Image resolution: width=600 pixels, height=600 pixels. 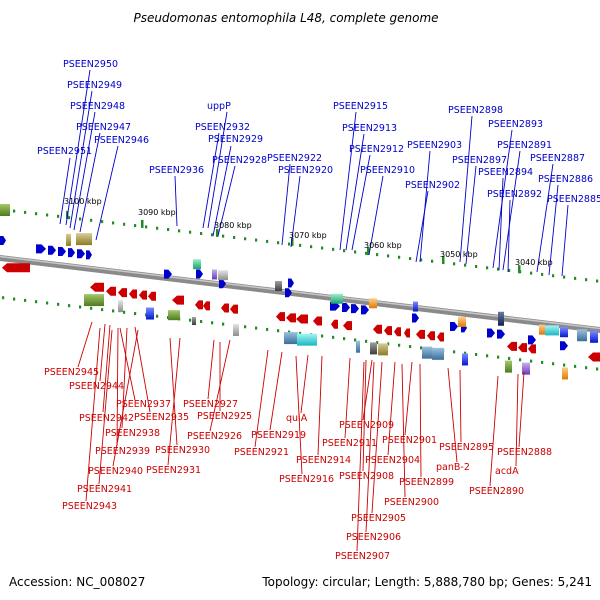 I want to click on gene-label: PSEEN2891, so click(x=524, y=145).